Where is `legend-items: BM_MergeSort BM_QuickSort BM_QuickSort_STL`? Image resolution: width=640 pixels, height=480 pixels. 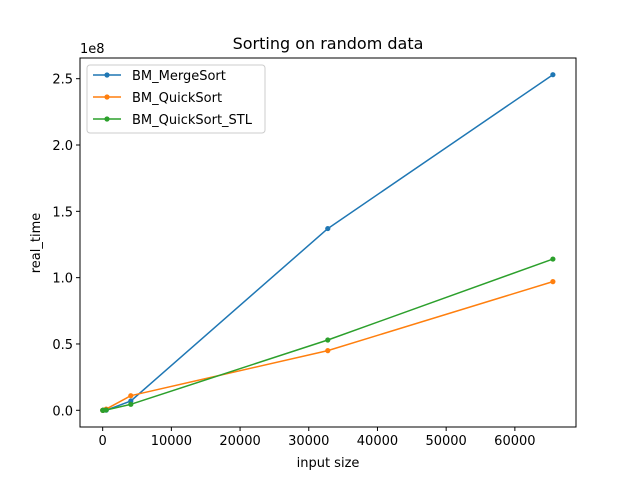
legend-items: BM_MergeSort BM_QuickSort BM_QuickSort_STL is located at coordinates (173, 98).